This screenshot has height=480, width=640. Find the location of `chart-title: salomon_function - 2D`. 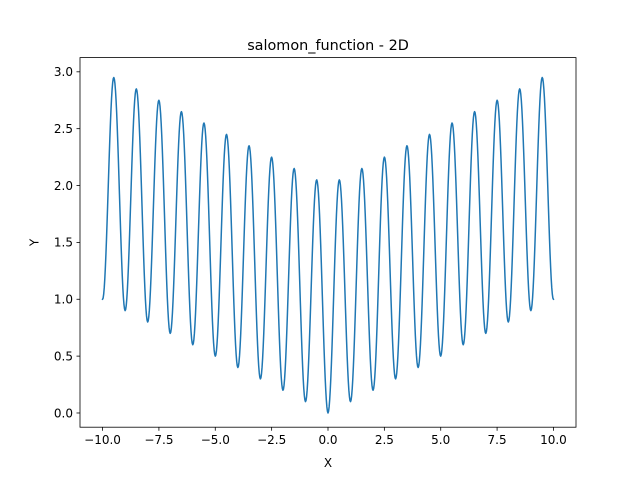

chart-title: salomon_function - 2D is located at coordinates (328, 46).